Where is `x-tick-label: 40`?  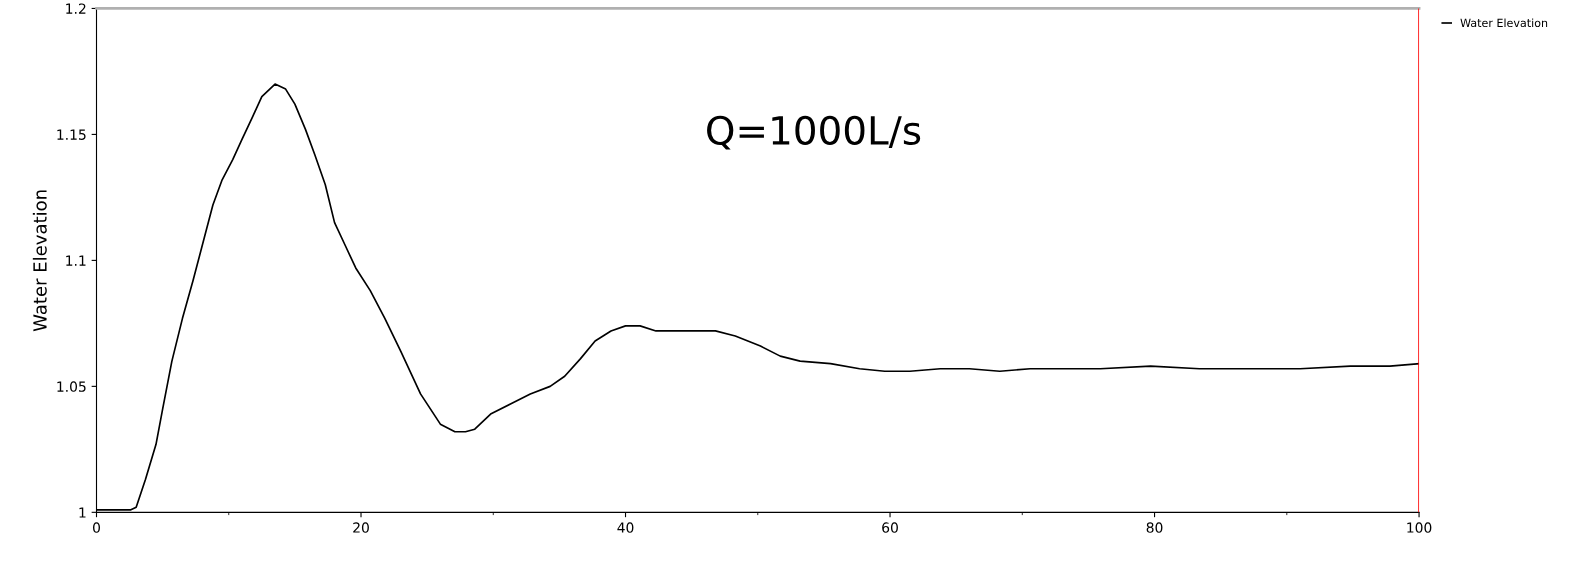 x-tick-label: 40 is located at coordinates (625, 527).